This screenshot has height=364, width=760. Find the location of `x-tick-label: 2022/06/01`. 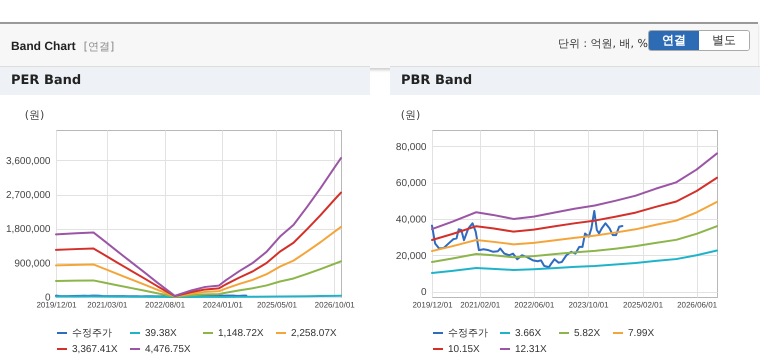

x-tick-label: 2022/06/01 is located at coordinates (534, 305).